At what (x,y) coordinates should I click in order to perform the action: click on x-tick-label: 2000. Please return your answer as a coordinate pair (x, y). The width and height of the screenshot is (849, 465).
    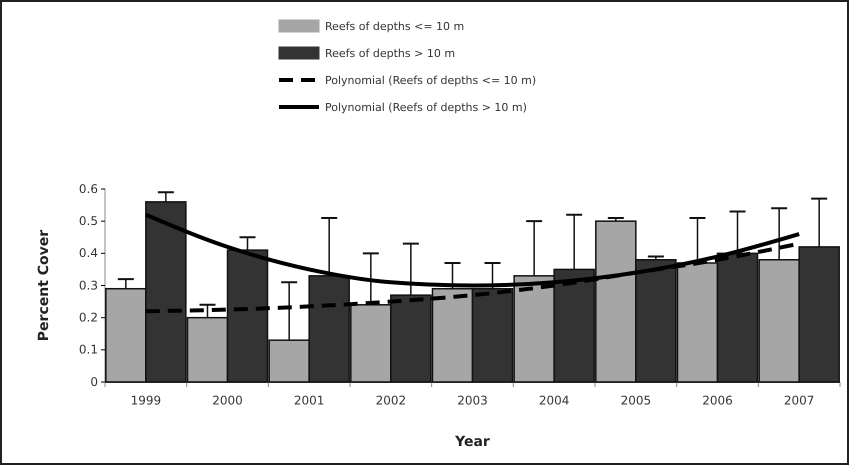
    Looking at the image, I should click on (227, 401).